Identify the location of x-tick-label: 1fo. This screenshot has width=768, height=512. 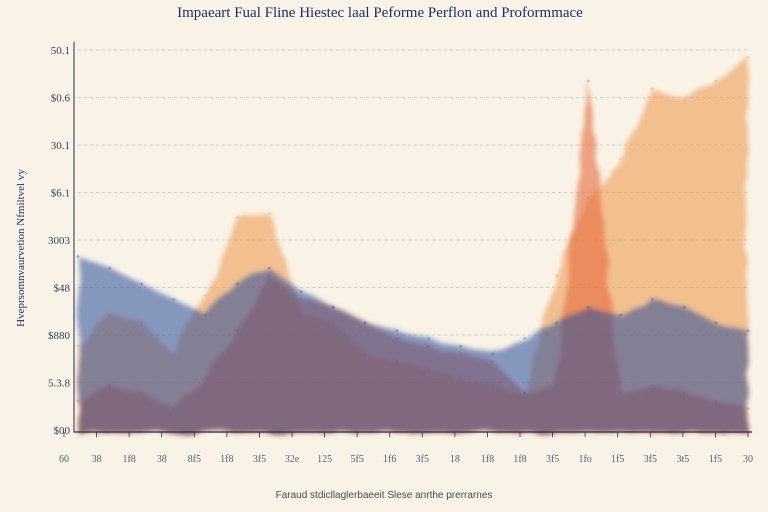
(584, 459).